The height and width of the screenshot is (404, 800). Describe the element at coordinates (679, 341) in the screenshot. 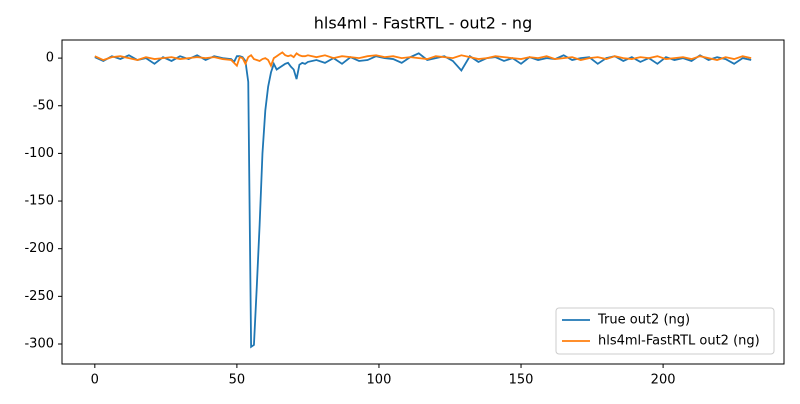

I see `legend-label: hls4ml-FastRTL out2 (ng)` at that location.